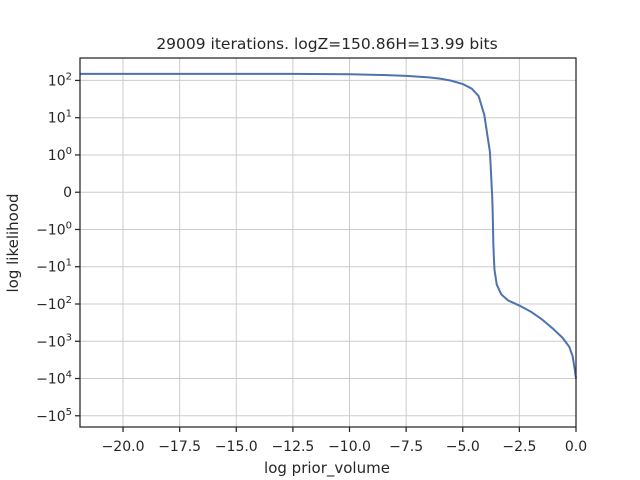  I want to click on x-axis-label: log prior_volume, so click(327, 468).